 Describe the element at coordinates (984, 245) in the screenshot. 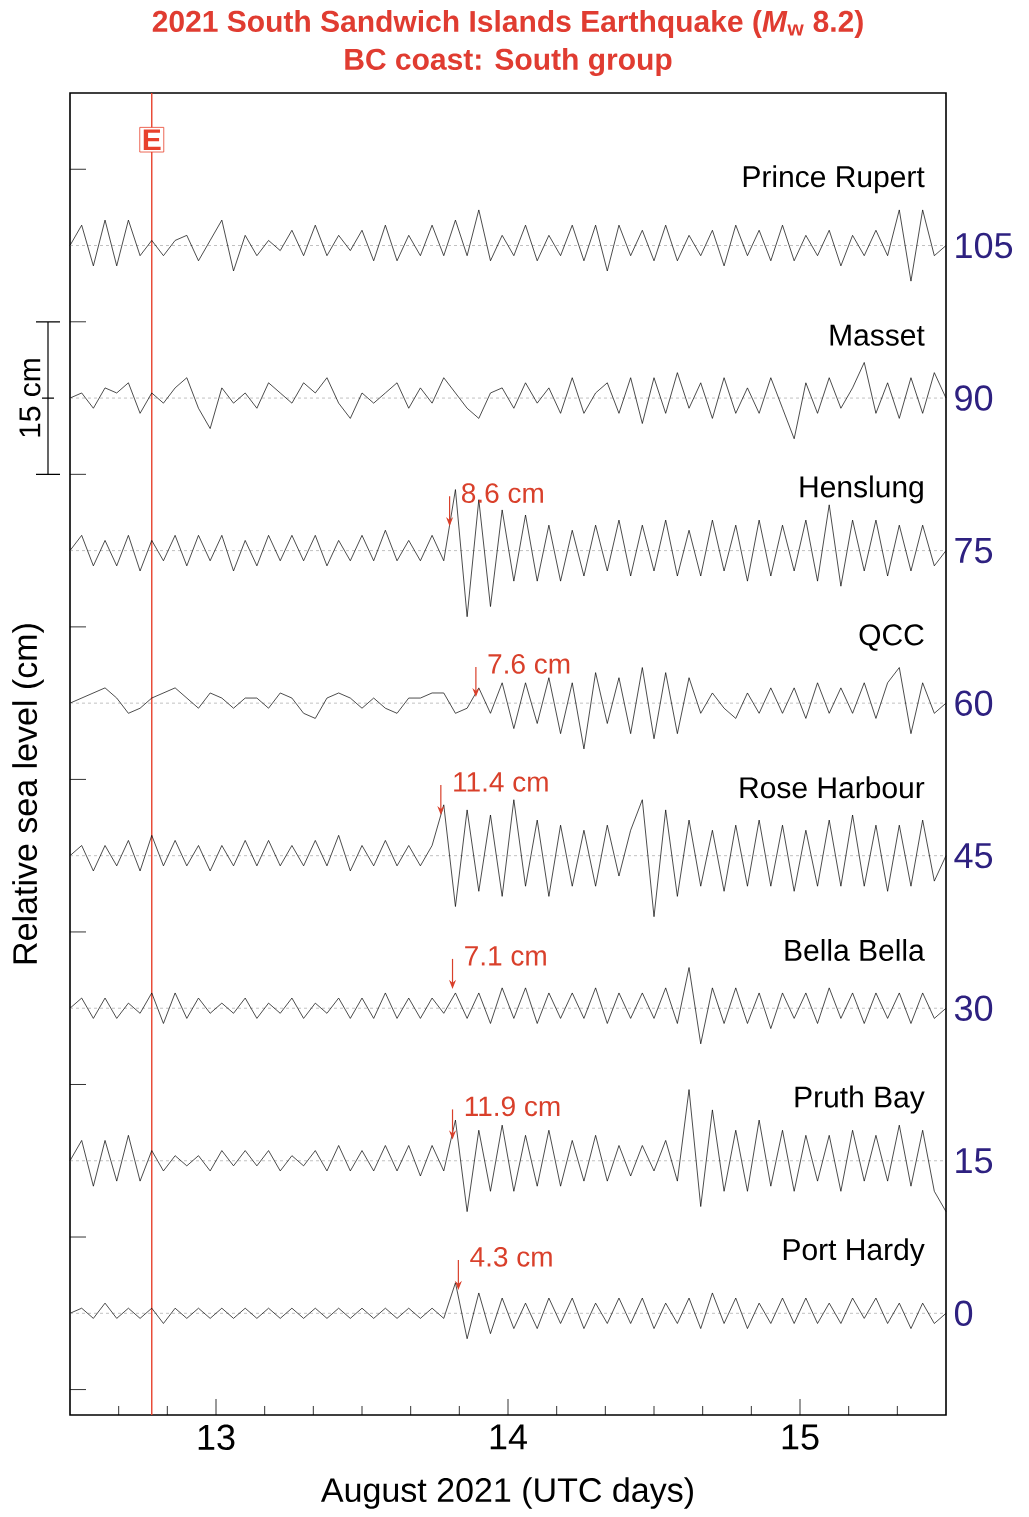

I see `y-tick-label: 105` at that location.